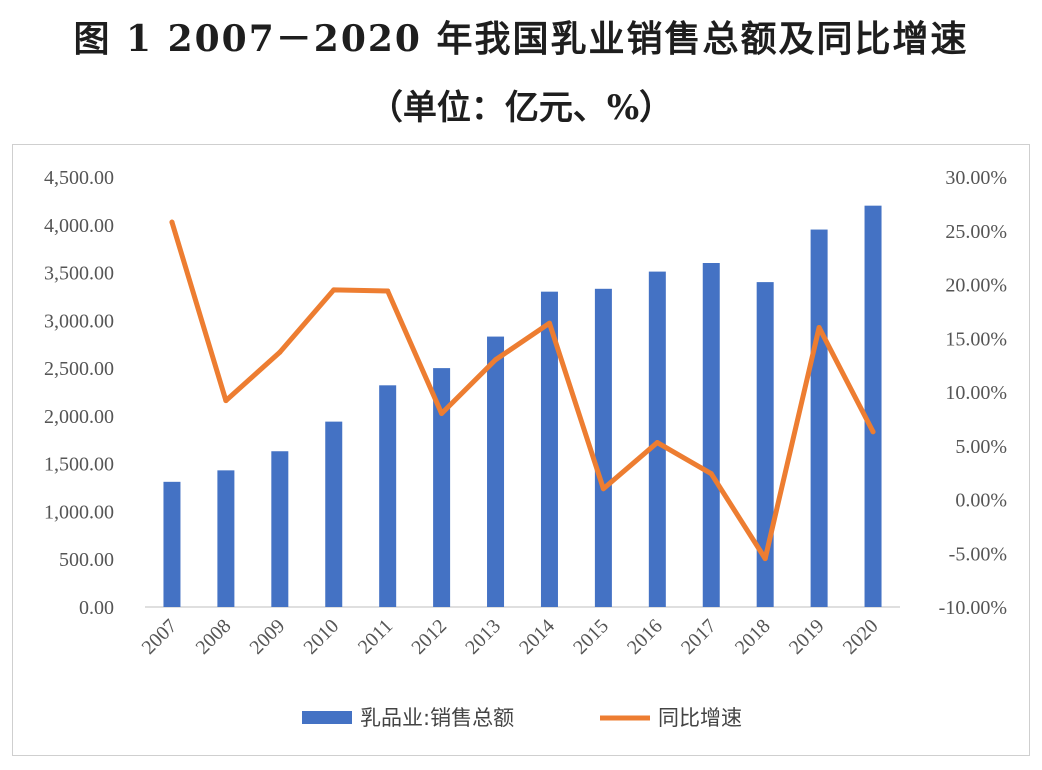 Image resolution: width=1042 pixels, height=770 pixels. What do you see at coordinates (700, 718) in the screenshot?
I see `legend-label-growth: 同比增速` at bounding box center [700, 718].